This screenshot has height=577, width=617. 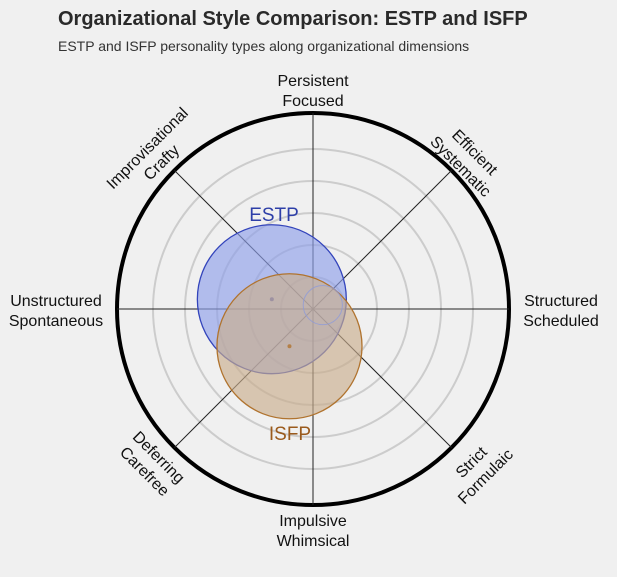 What do you see at coordinates (561, 301) in the screenshot?
I see `axis-label-line: Structured` at bounding box center [561, 301].